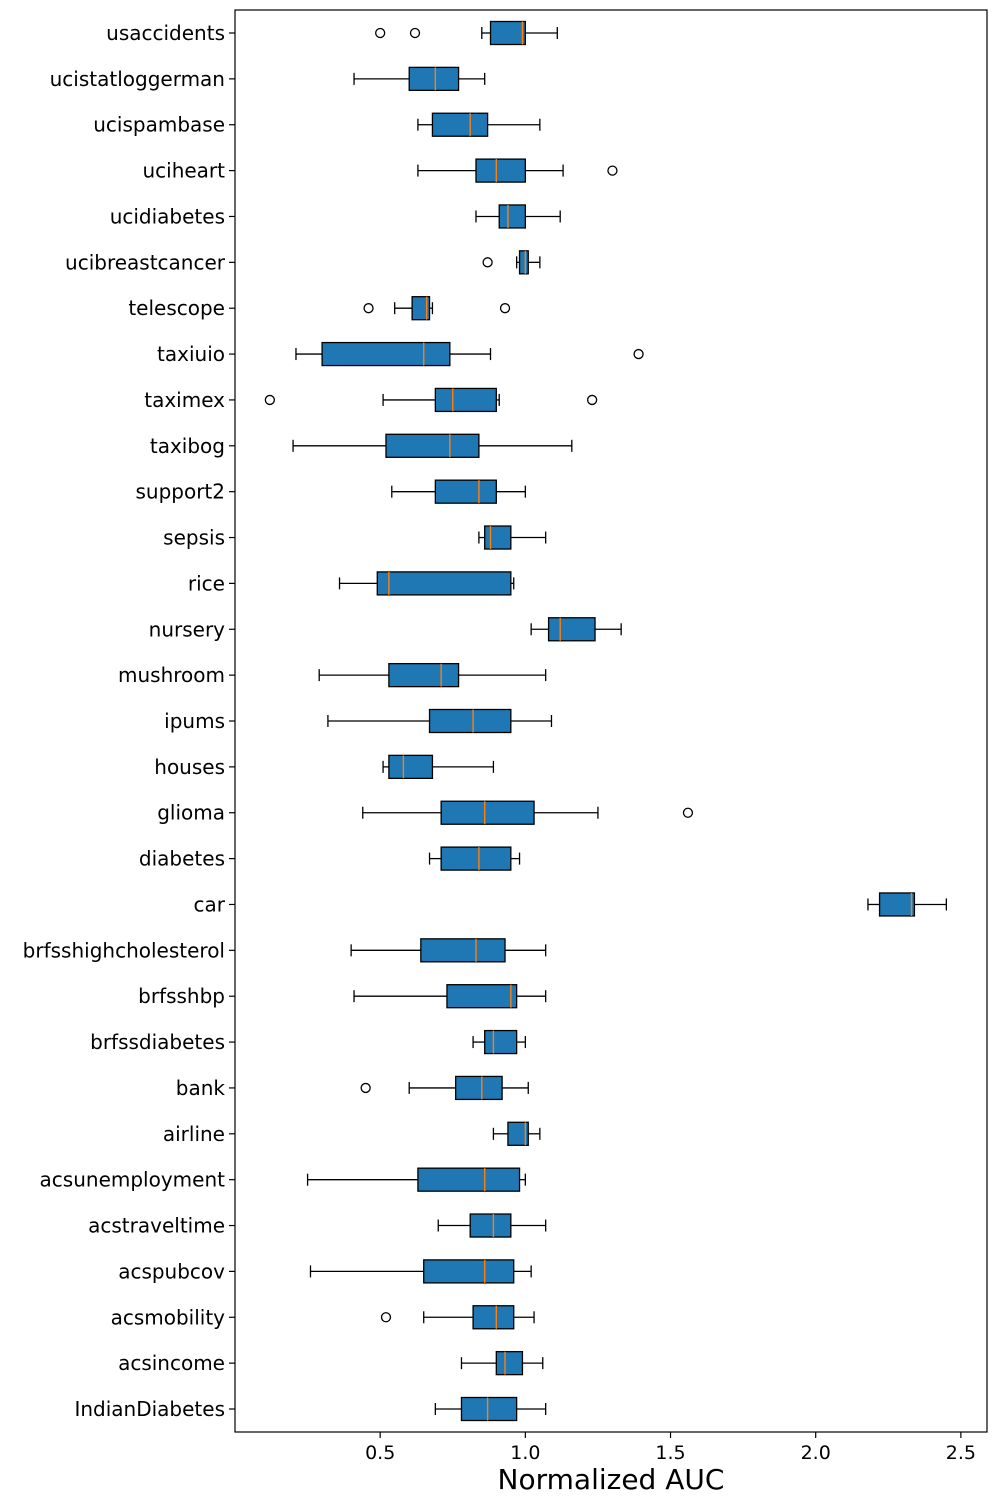  Describe the element at coordinates (437, 308) in the screenshot. I see `boxplot-telescope` at that location.